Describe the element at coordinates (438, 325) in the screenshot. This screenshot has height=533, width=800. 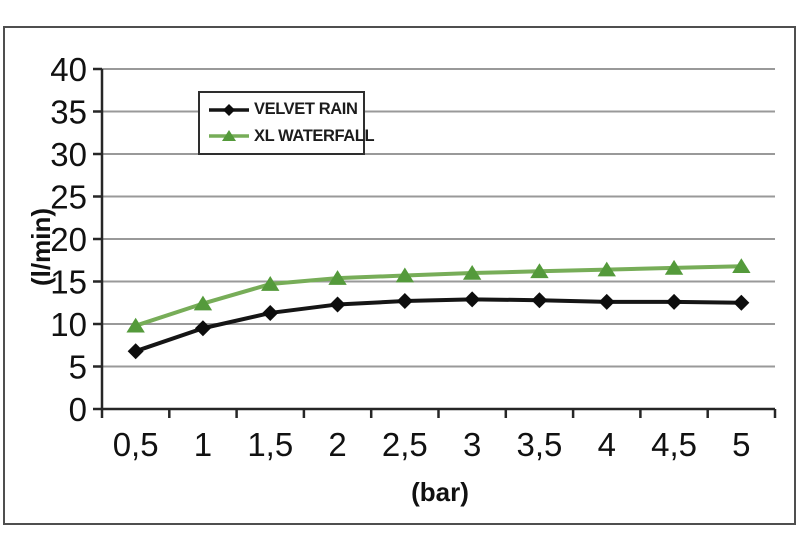
I see `series-line-velvet-rain` at that location.